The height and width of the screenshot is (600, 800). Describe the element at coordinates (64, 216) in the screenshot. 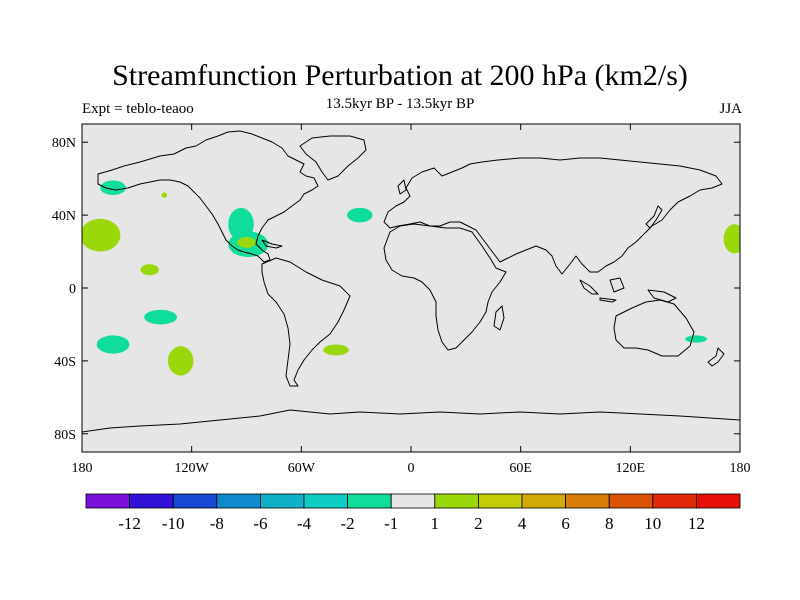

I see `lat-tick-label: 40N` at that location.